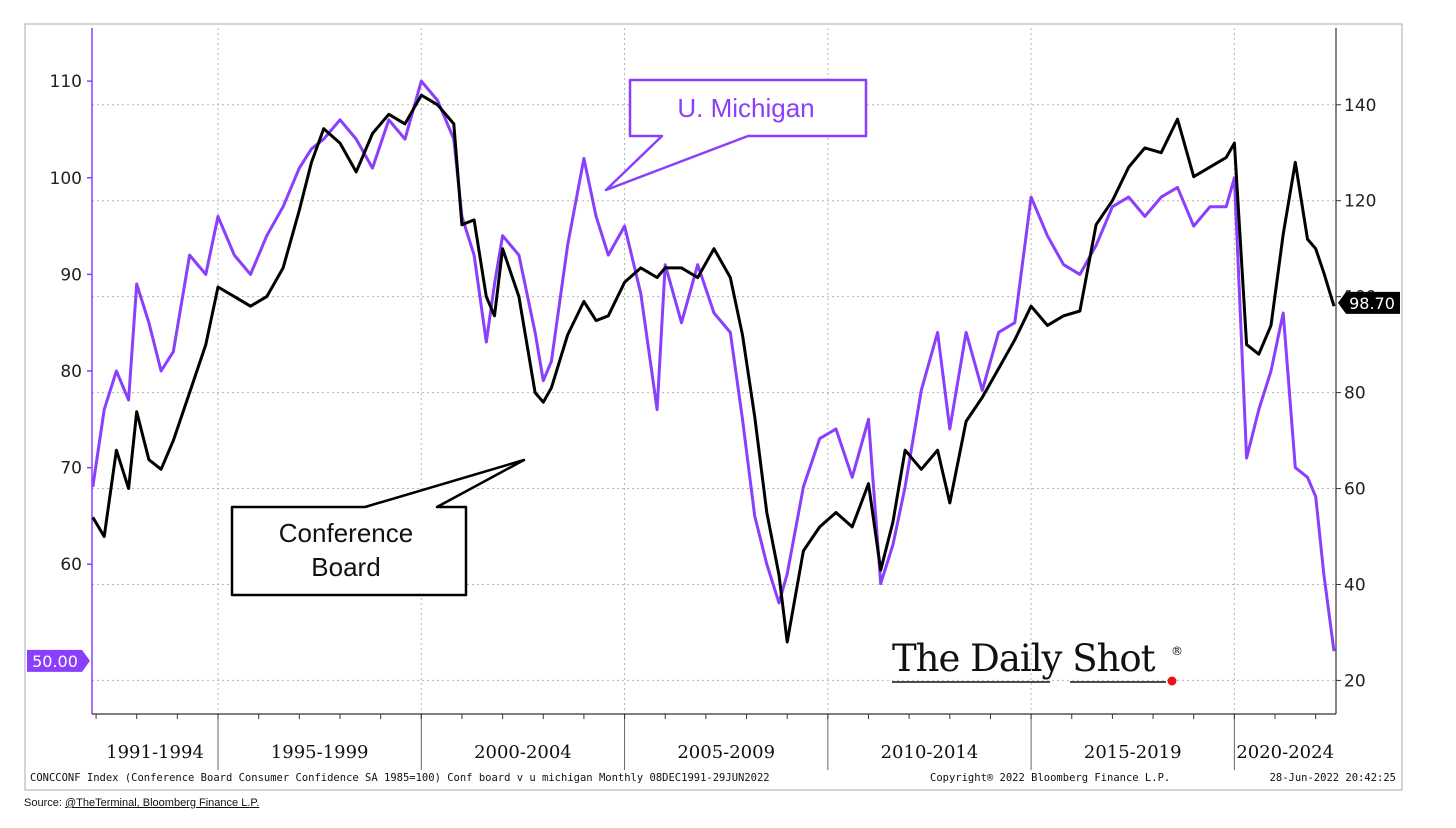  What do you see at coordinates (1355, 394) in the screenshot?
I see `right-tick-label: 80` at bounding box center [1355, 394].